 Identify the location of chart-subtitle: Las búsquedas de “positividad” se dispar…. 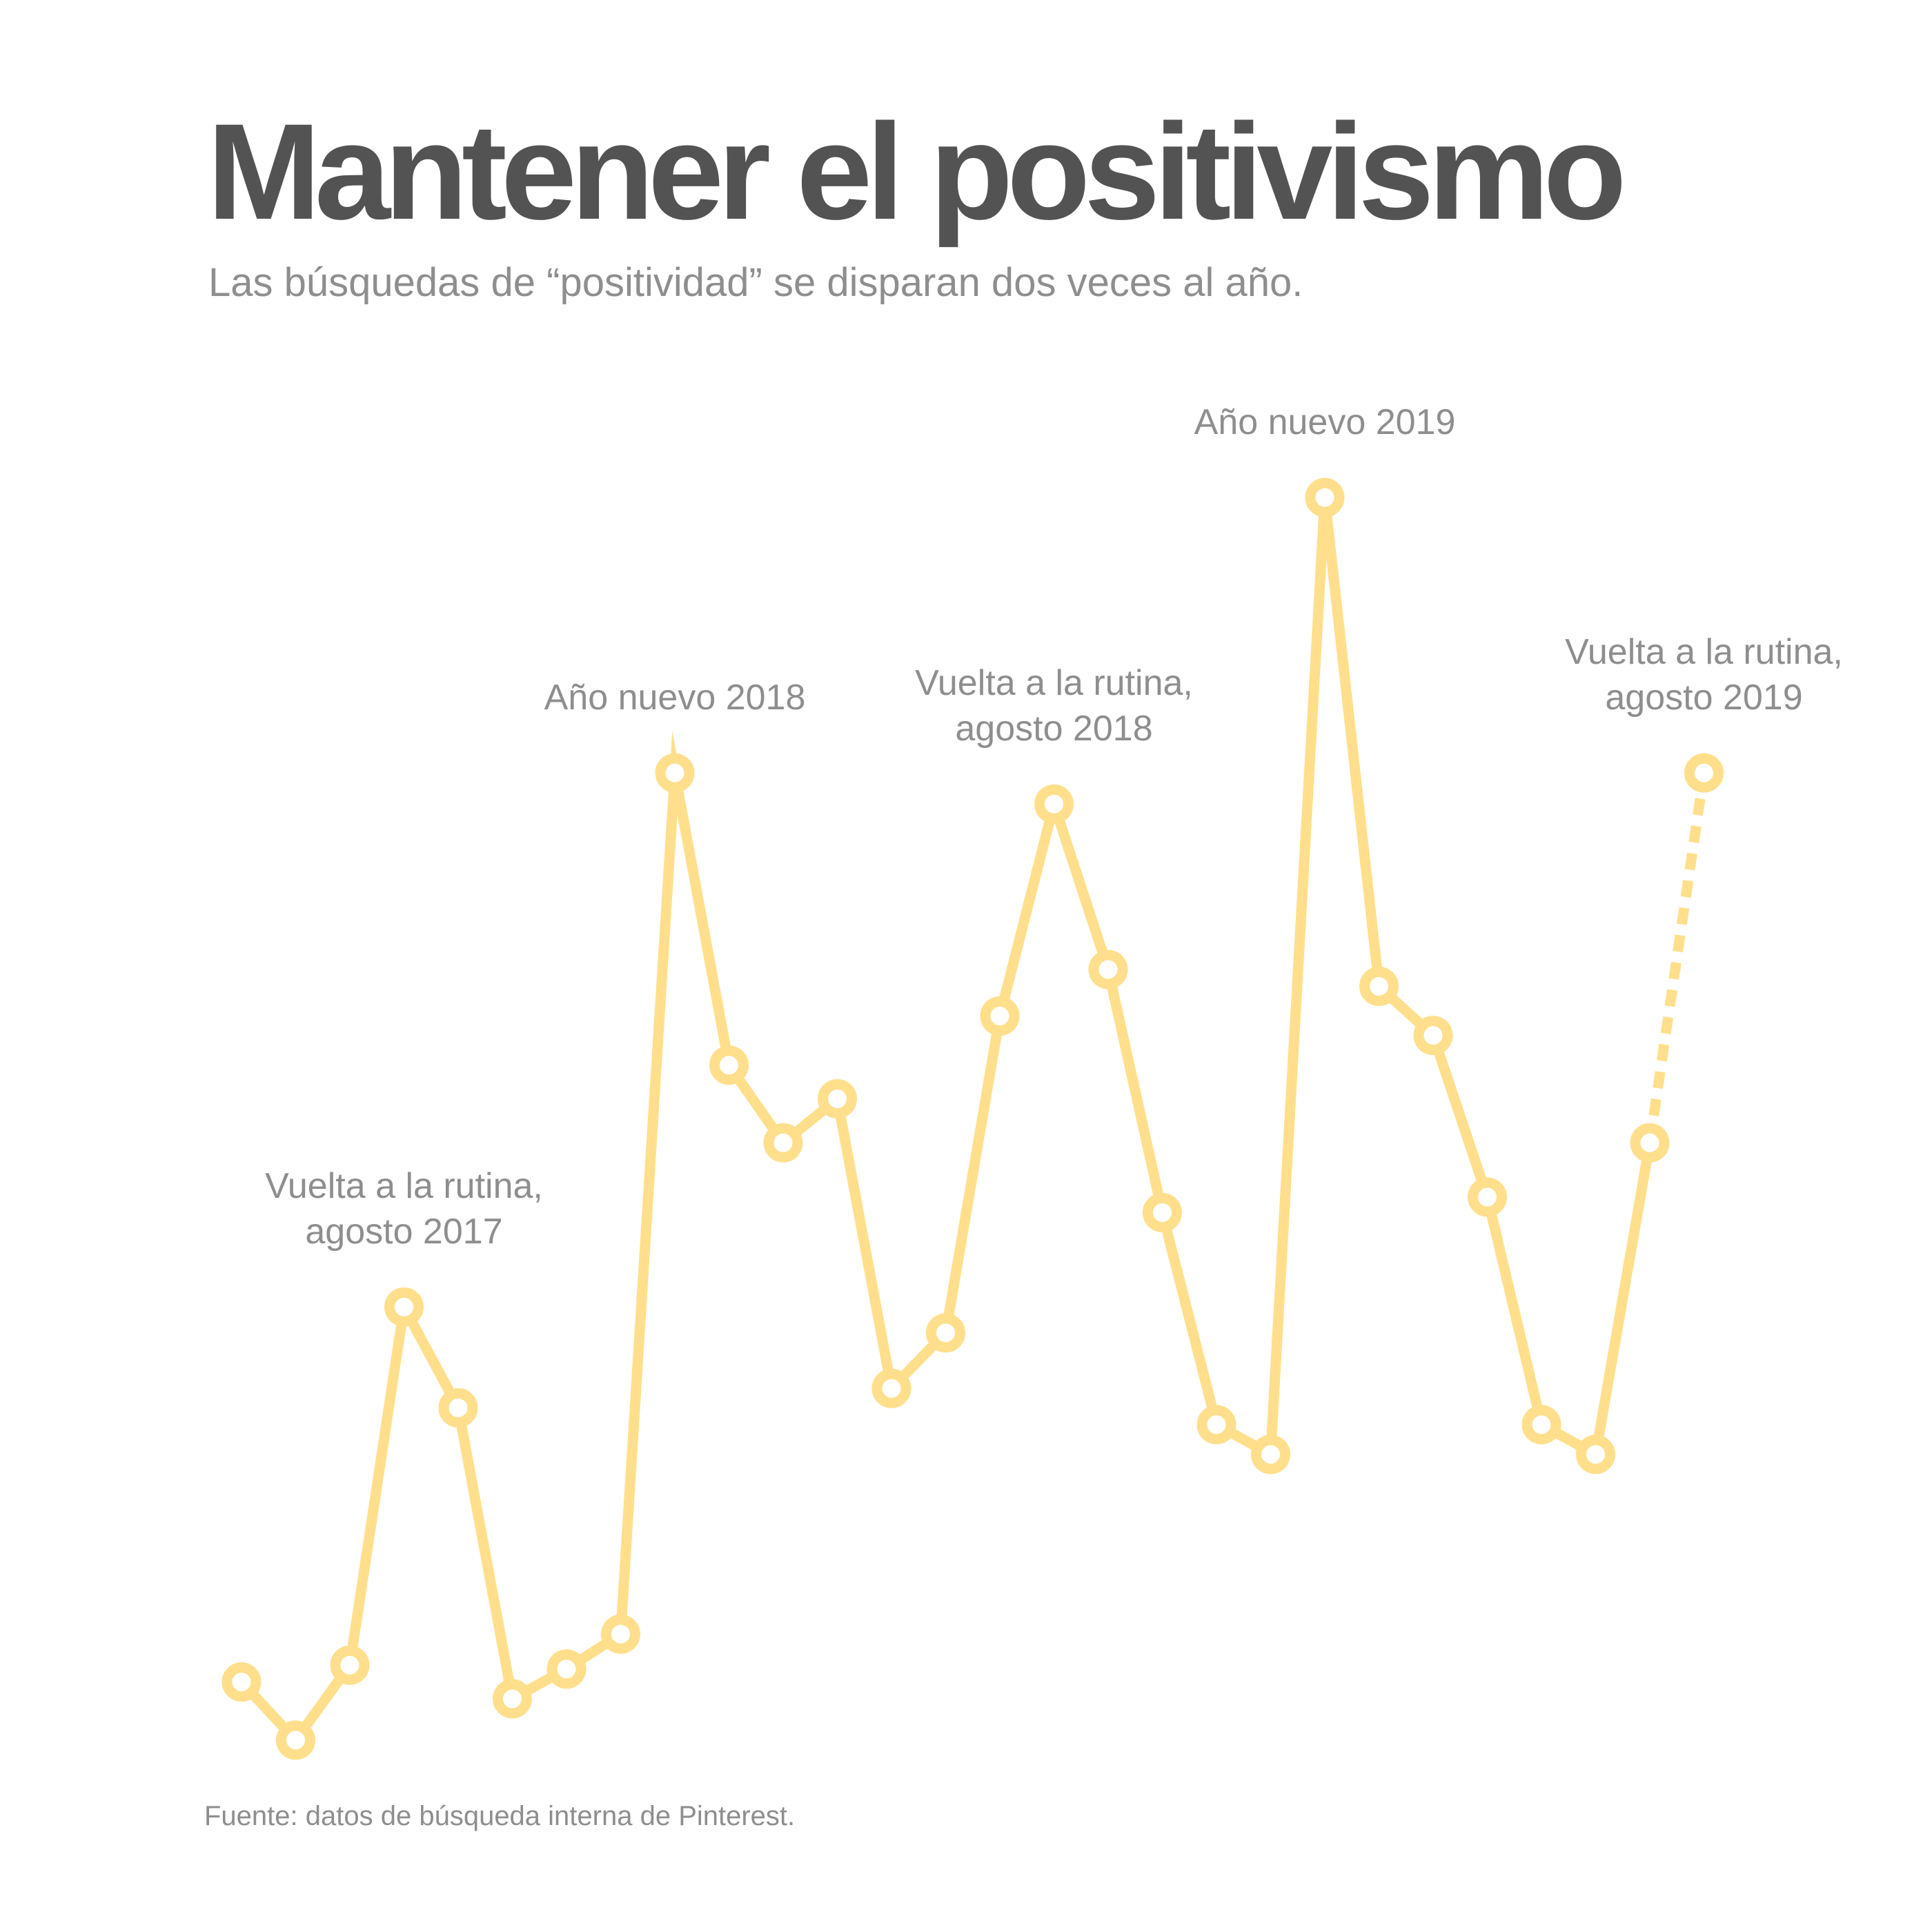
(755, 282).